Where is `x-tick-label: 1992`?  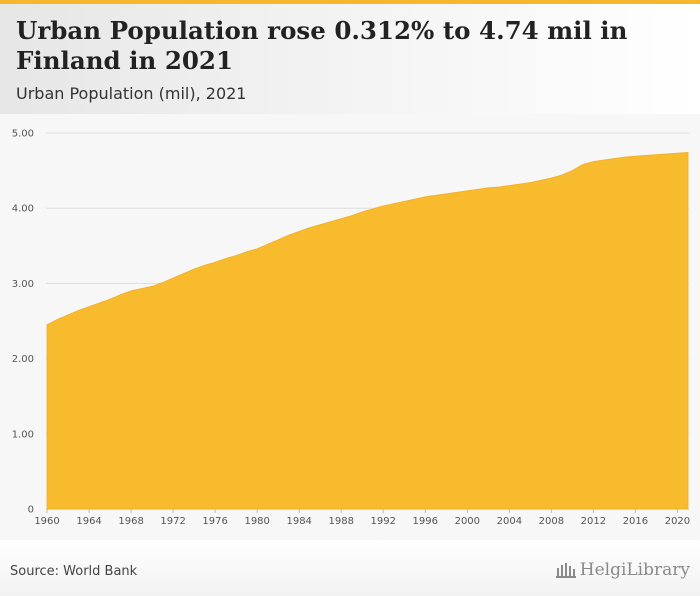
x-tick-label: 1992 is located at coordinates (383, 521).